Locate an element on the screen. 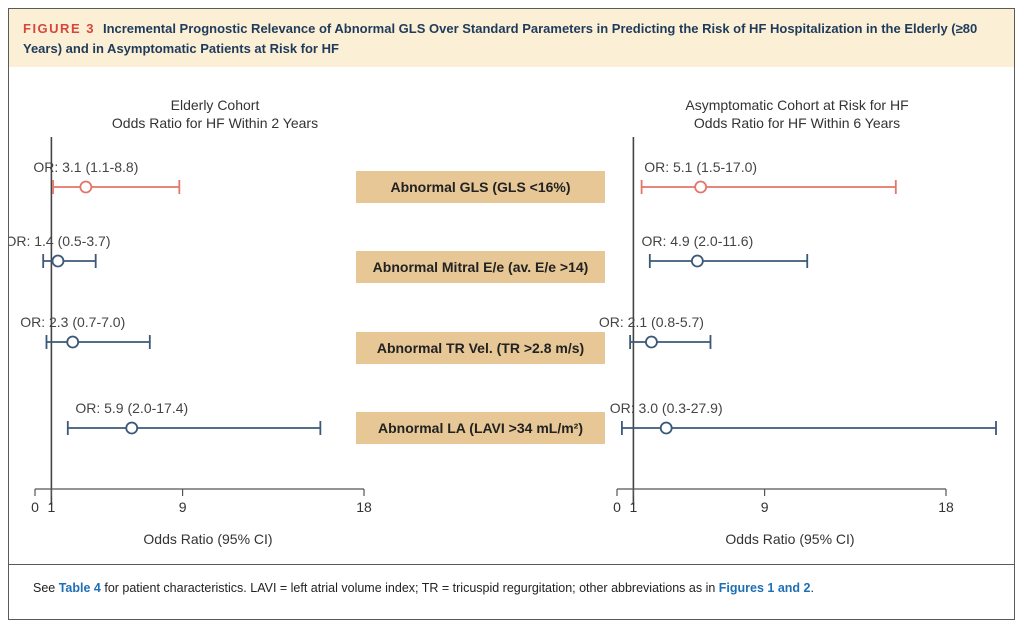 The height and width of the screenshot is (627, 1024). footer-divider is located at coordinates (511, 564).